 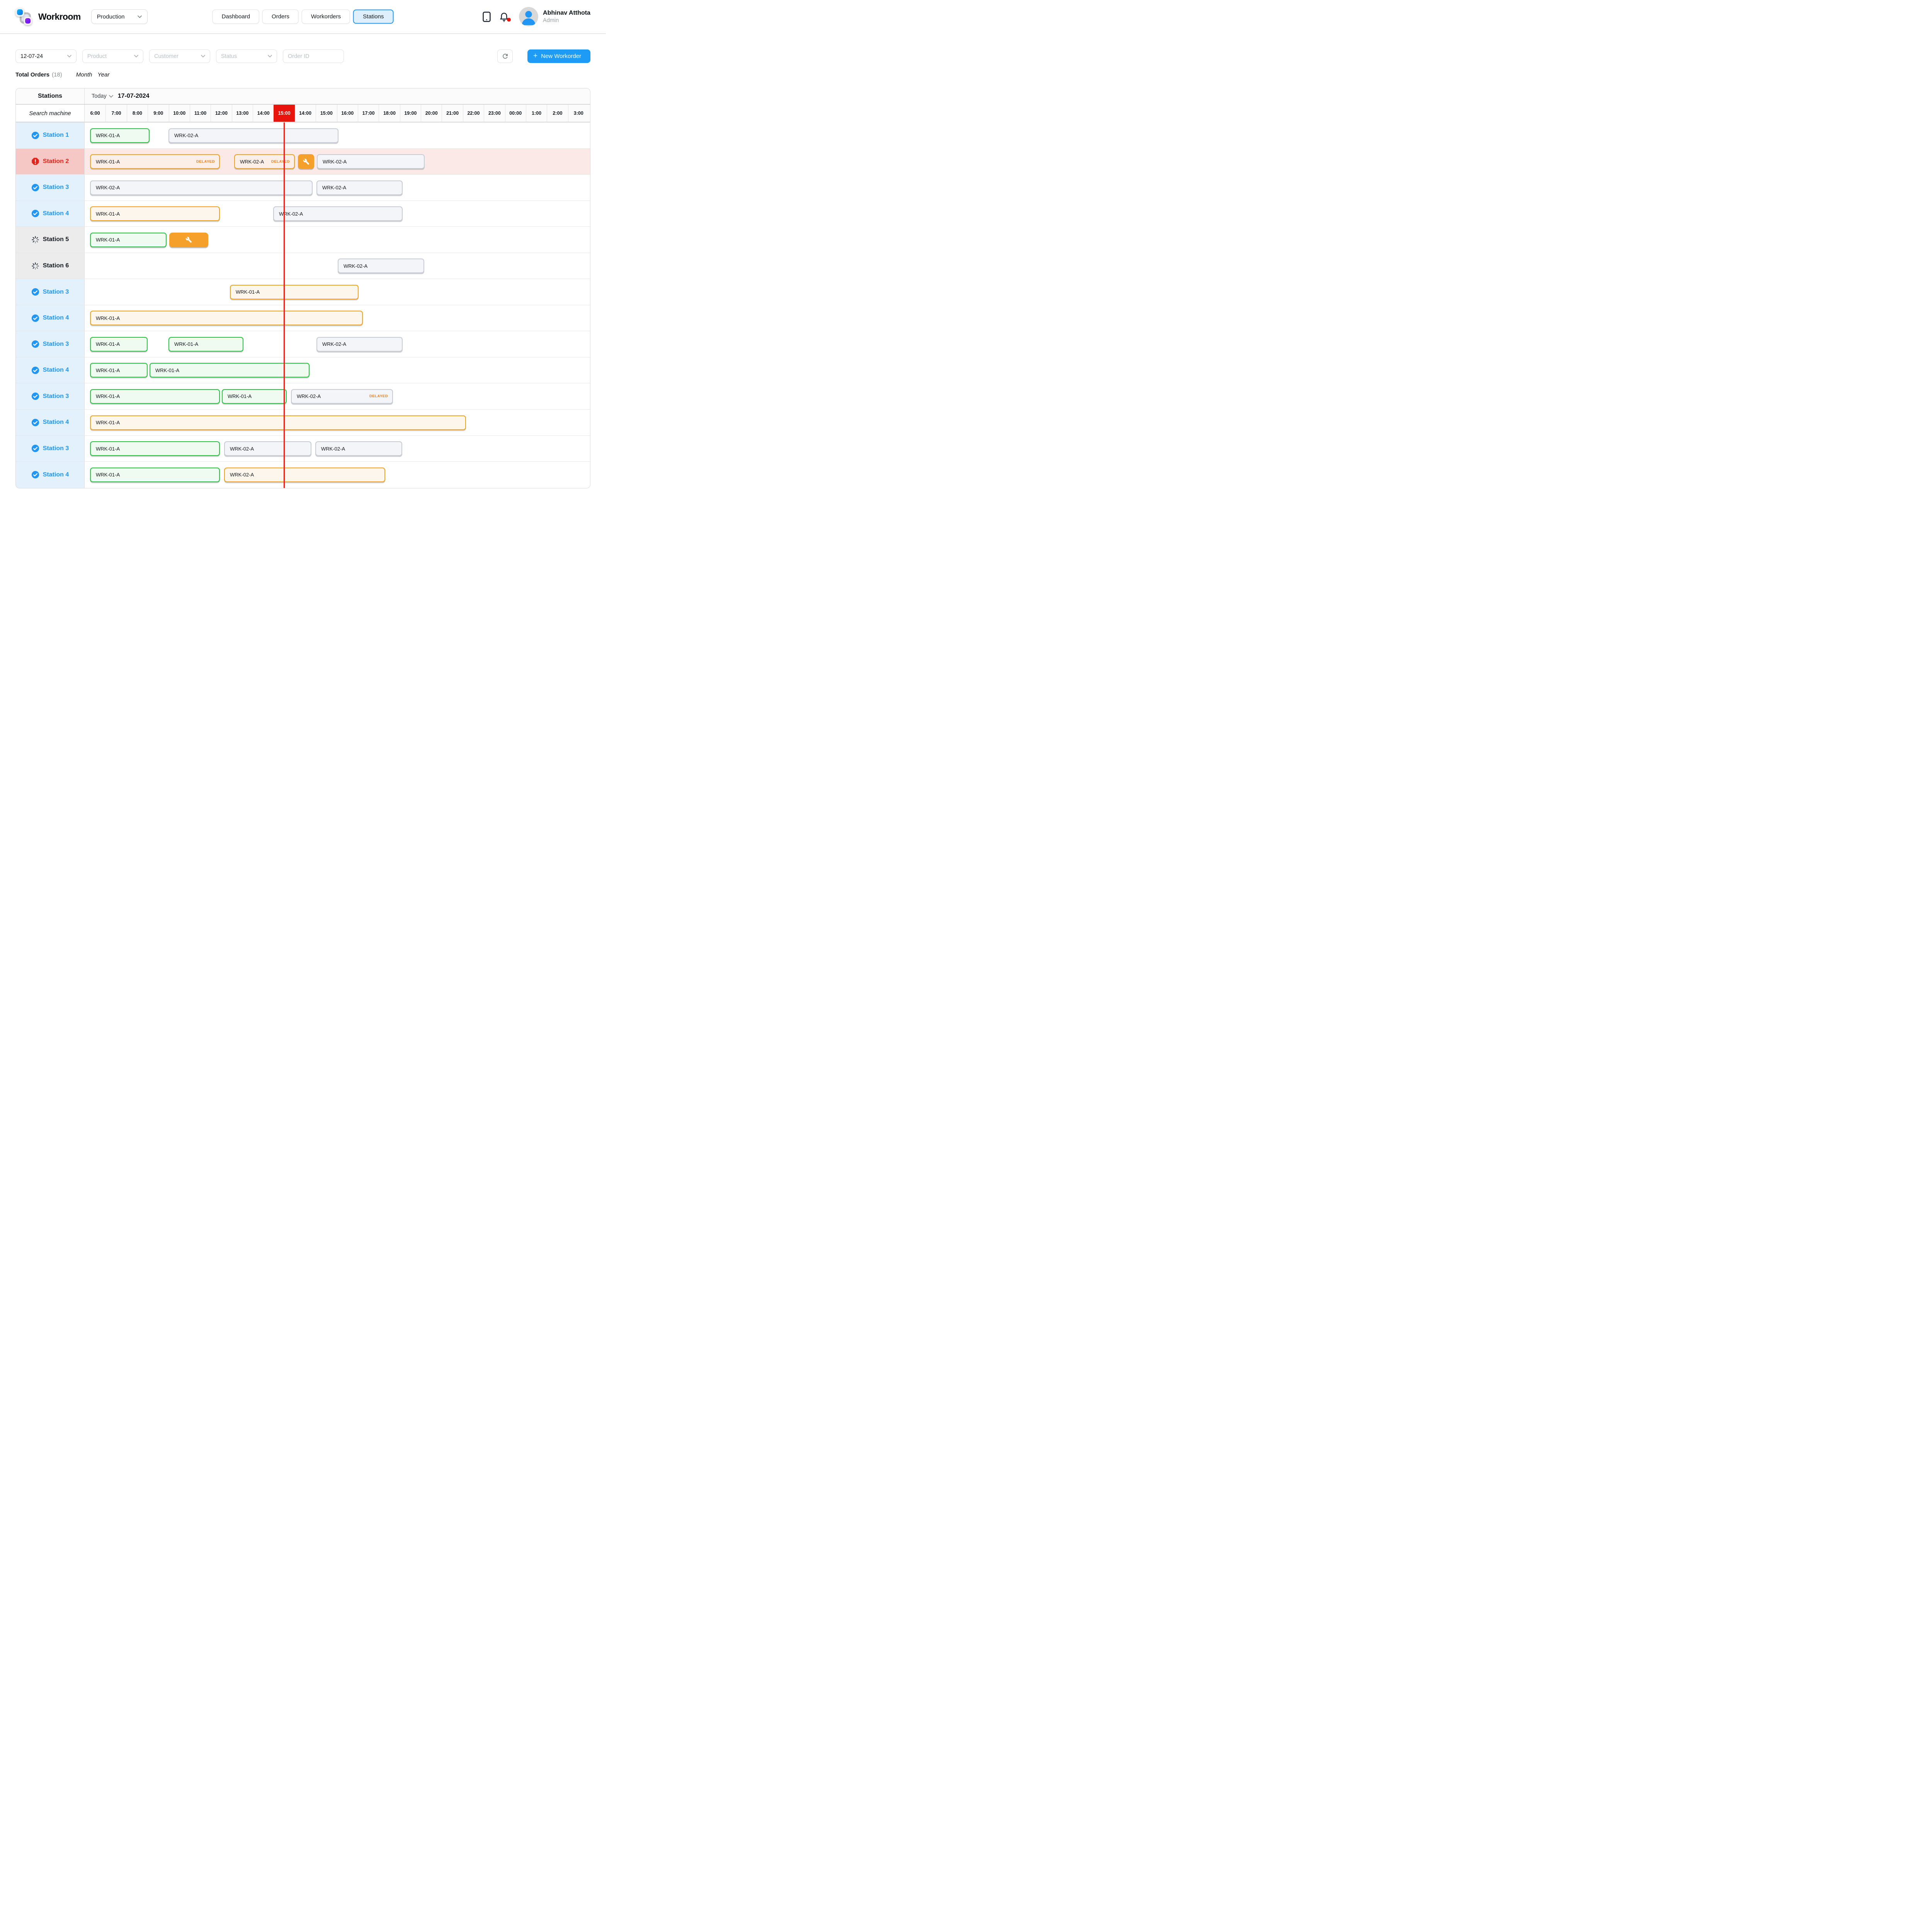 What do you see at coordinates (103, 96) in the screenshot?
I see `today-dropdown: Today` at bounding box center [103, 96].